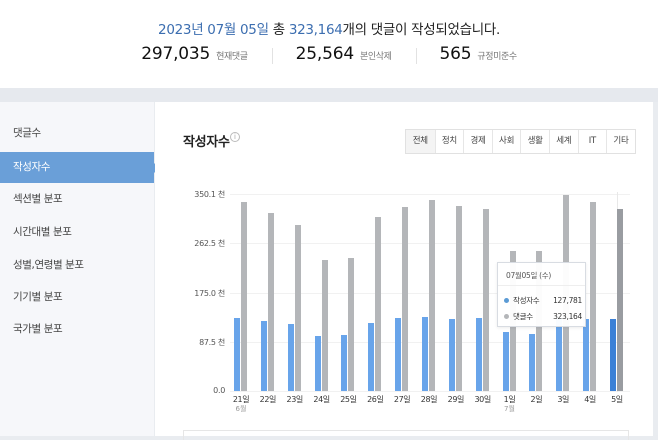  What do you see at coordinates (38, 329) in the screenshot?
I see `sidebar-item-country-distribution: 국가별 분포` at bounding box center [38, 329].